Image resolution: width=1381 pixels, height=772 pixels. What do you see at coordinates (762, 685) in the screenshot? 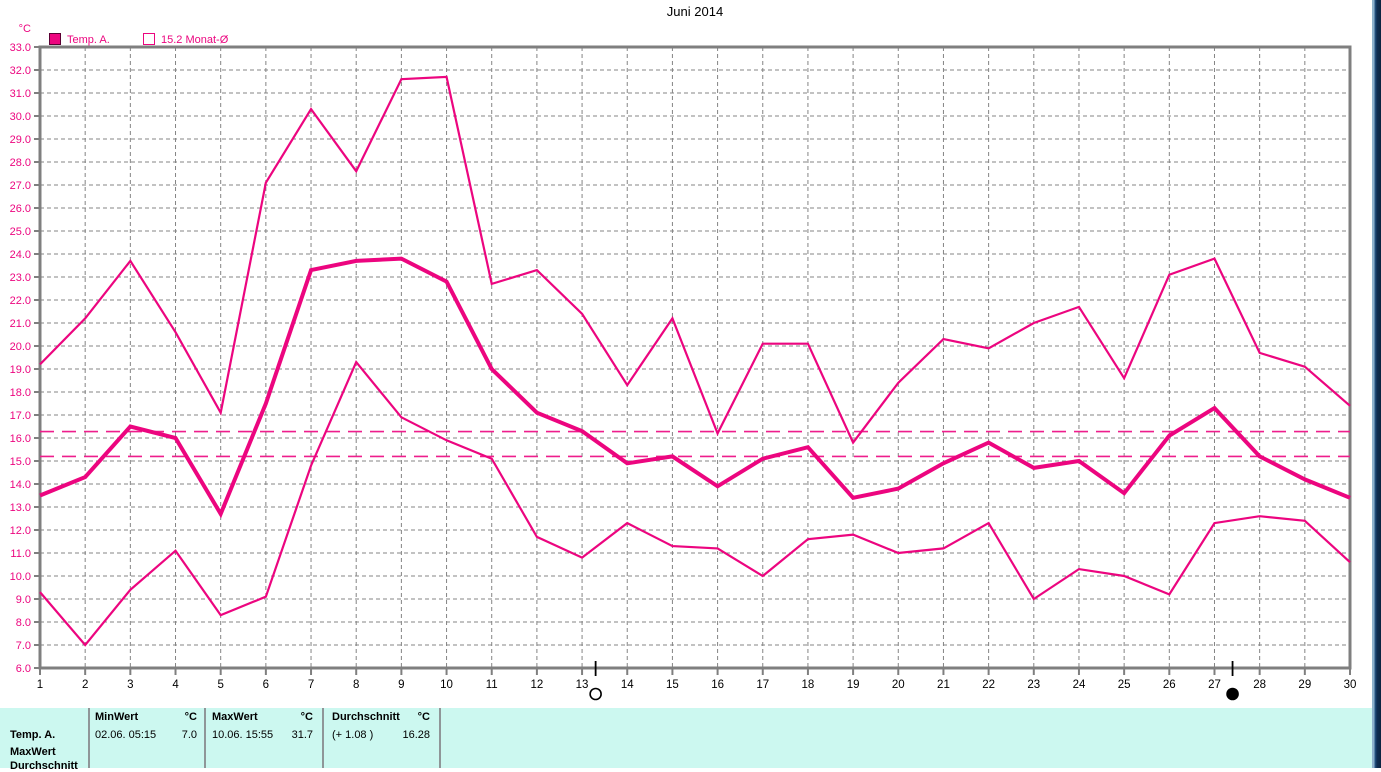
I see `x-tick-label: 17` at bounding box center [762, 685].